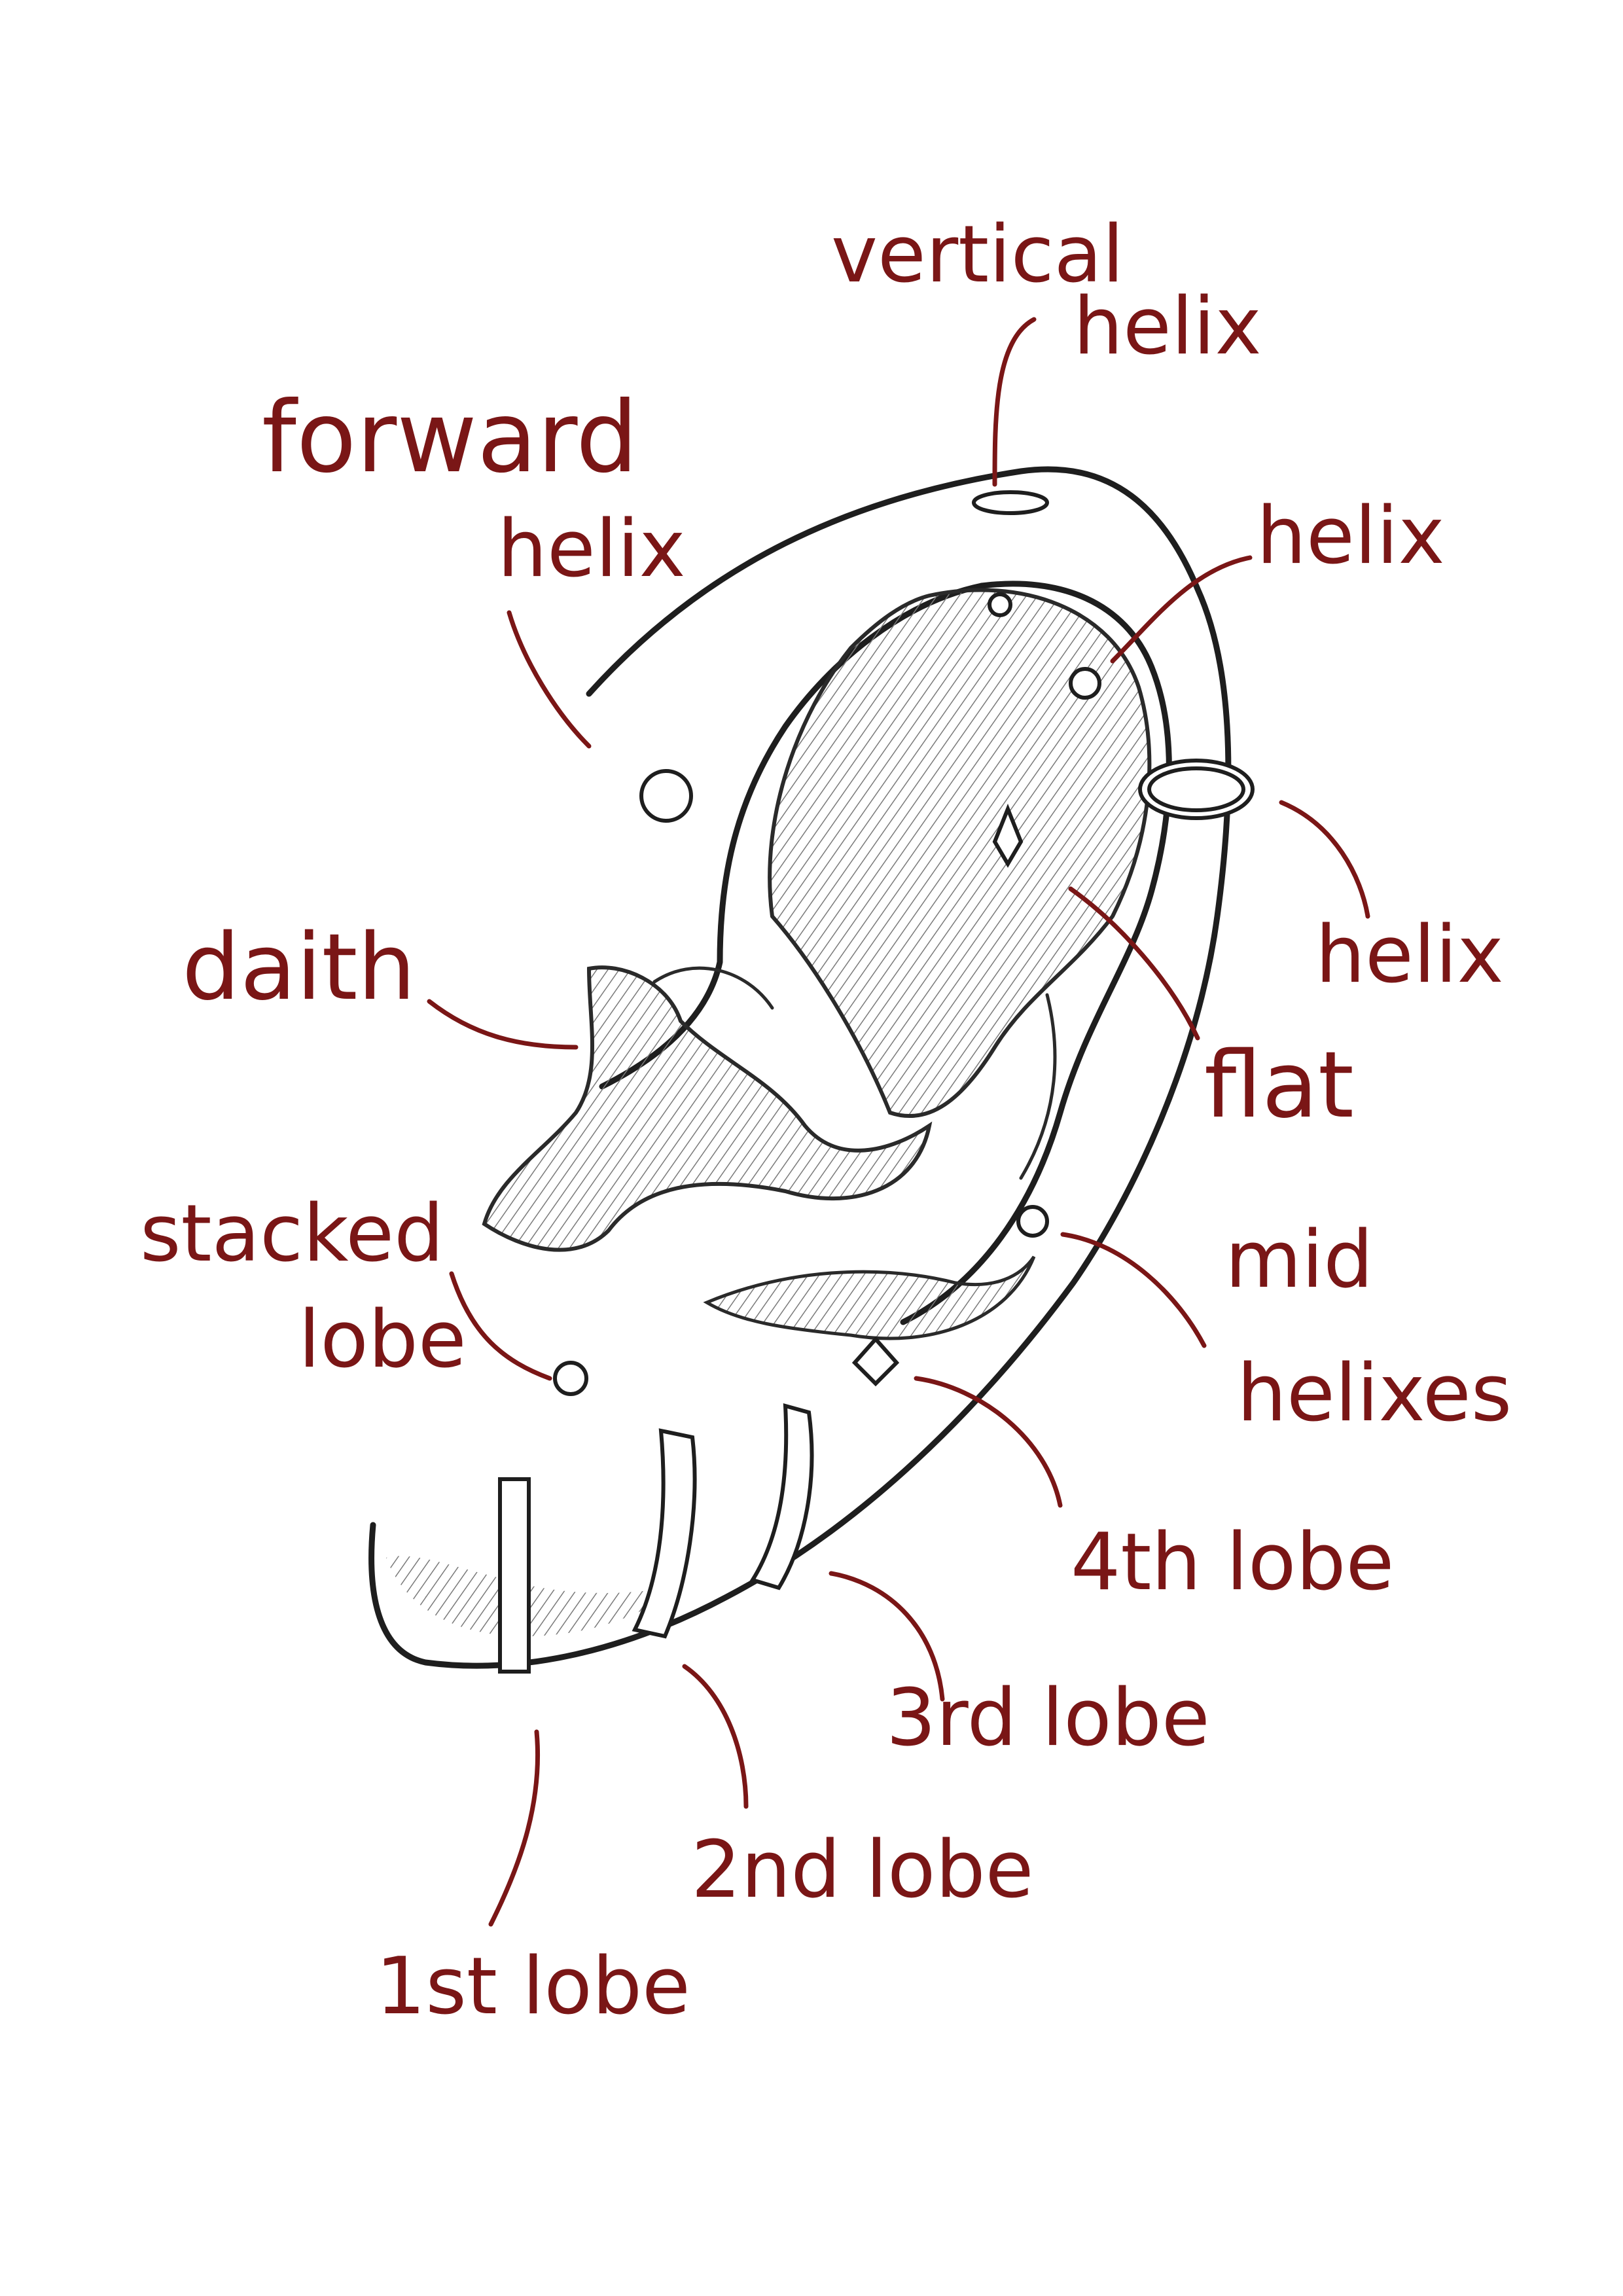 This screenshot has height=2296, width=1623. What do you see at coordinates (1181, 609) in the screenshot?
I see `helix-upper-leader` at bounding box center [1181, 609].